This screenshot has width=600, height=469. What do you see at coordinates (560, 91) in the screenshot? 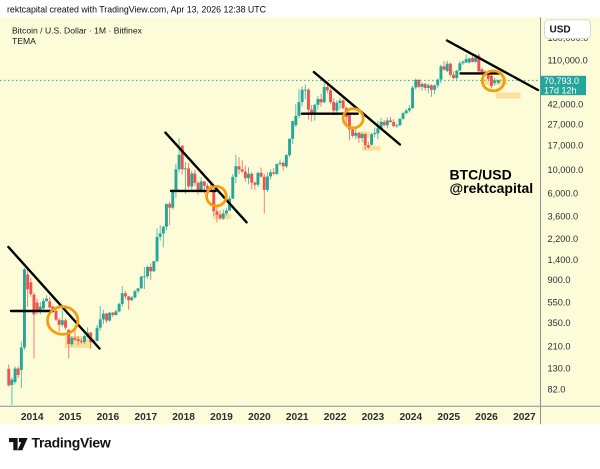
I see `svg-text: 17d 12h` at bounding box center [560, 91].